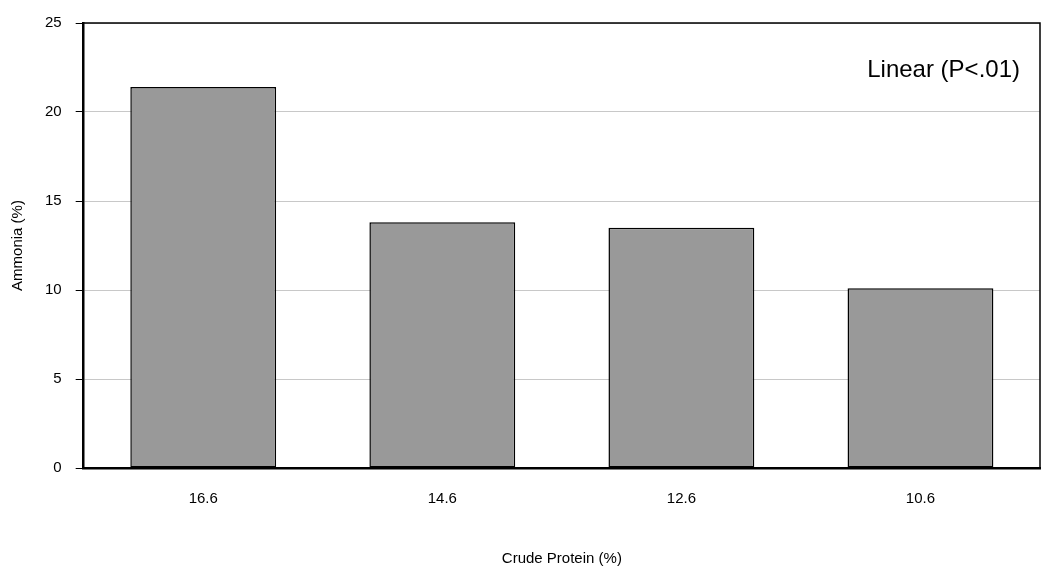 The image size is (1060, 582). What do you see at coordinates (681, 498) in the screenshot?
I see `x-tick-label: 12.6` at bounding box center [681, 498].